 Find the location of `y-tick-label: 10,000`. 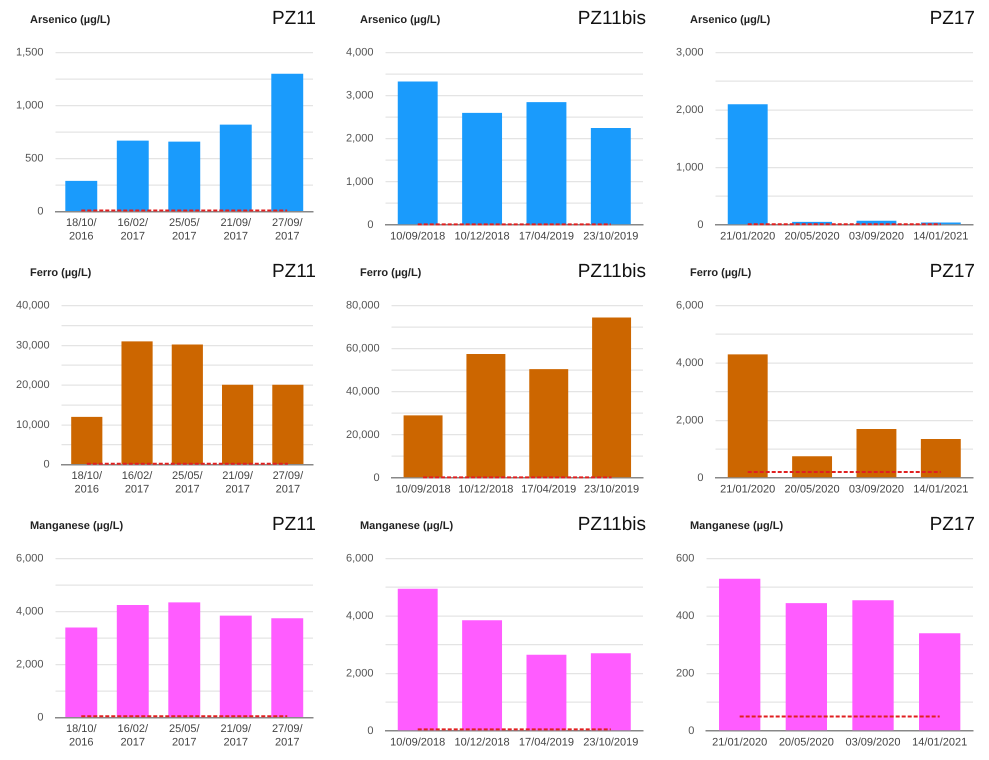

y-tick-label: 10,000 is located at coordinates (33, 424).